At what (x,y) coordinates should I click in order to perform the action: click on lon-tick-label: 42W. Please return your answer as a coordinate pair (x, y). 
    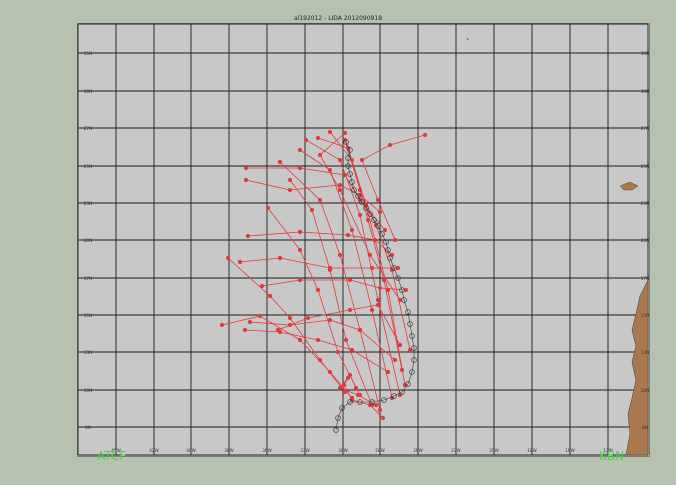
    Looking at the image, I should click on (153, 450).